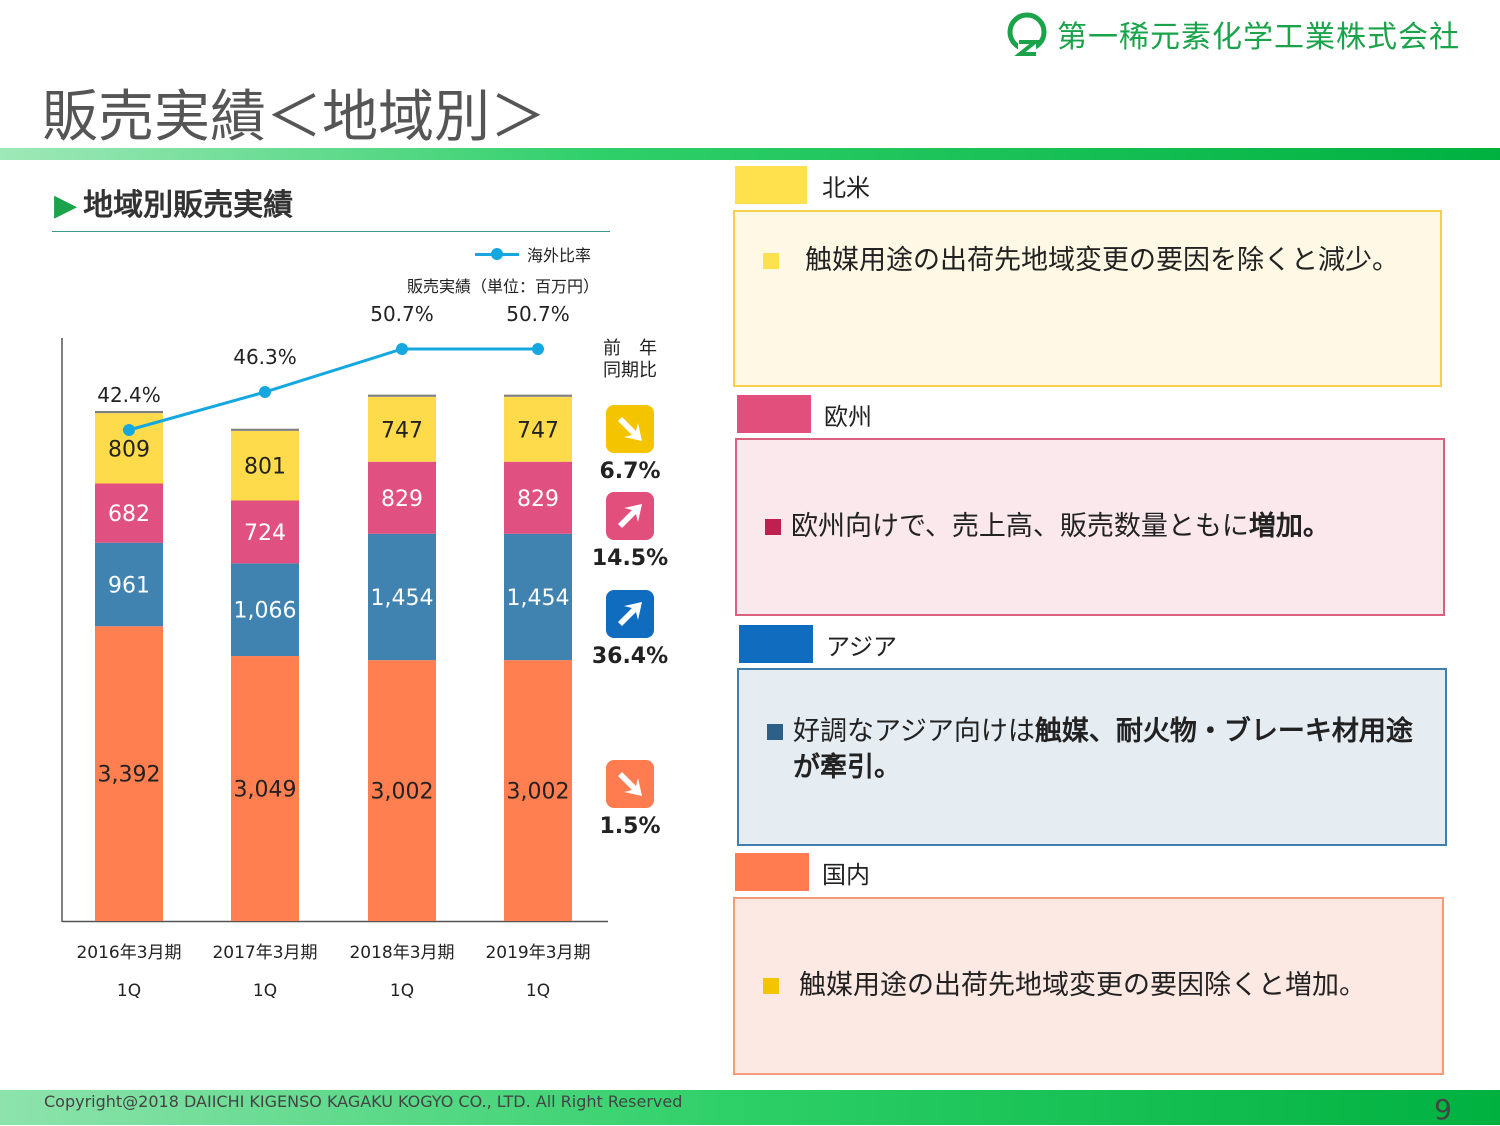 The image size is (1500, 1126). I want to click on region-text-main: 触媒用途の出荷先地域変更の要因を除くと減少。, so click(1102, 260).